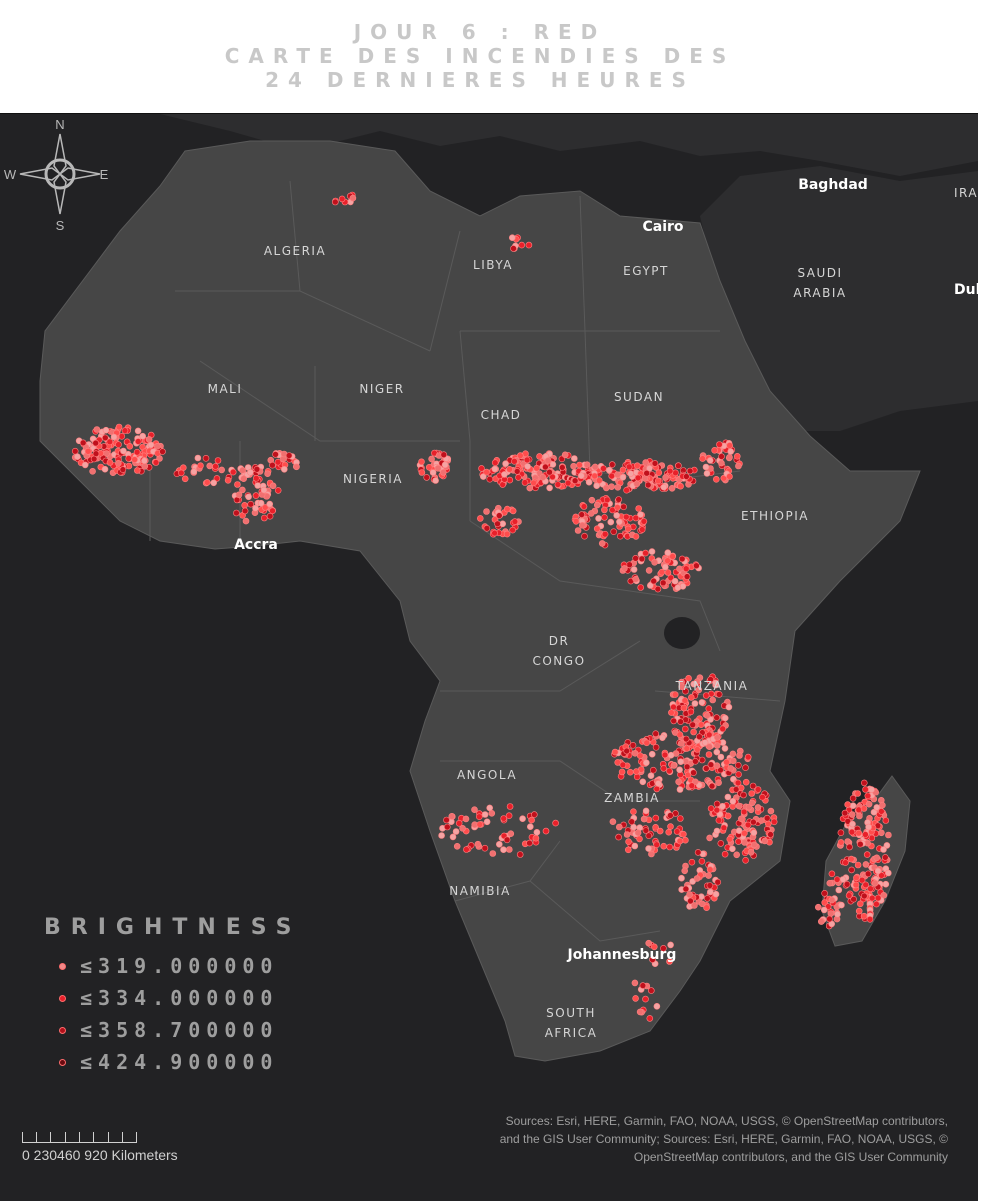 The width and height of the screenshot is (984, 1201). What do you see at coordinates (173, 1030) in the screenshot?
I see `legend-row-3: ≤358.700000` at bounding box center [173, 1030].